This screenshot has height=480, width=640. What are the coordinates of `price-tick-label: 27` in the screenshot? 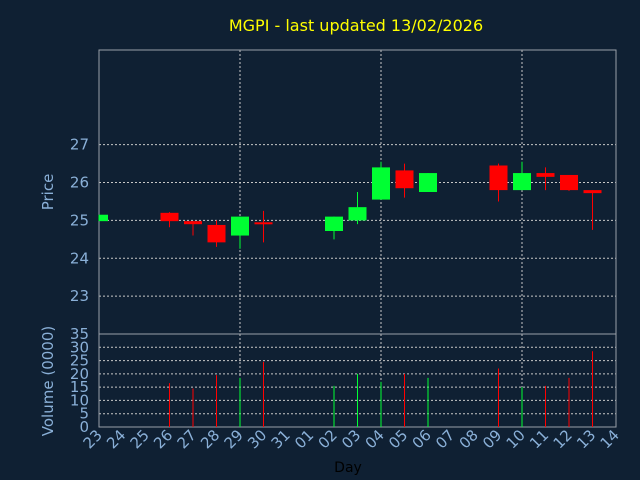 It's located at (79, 145).